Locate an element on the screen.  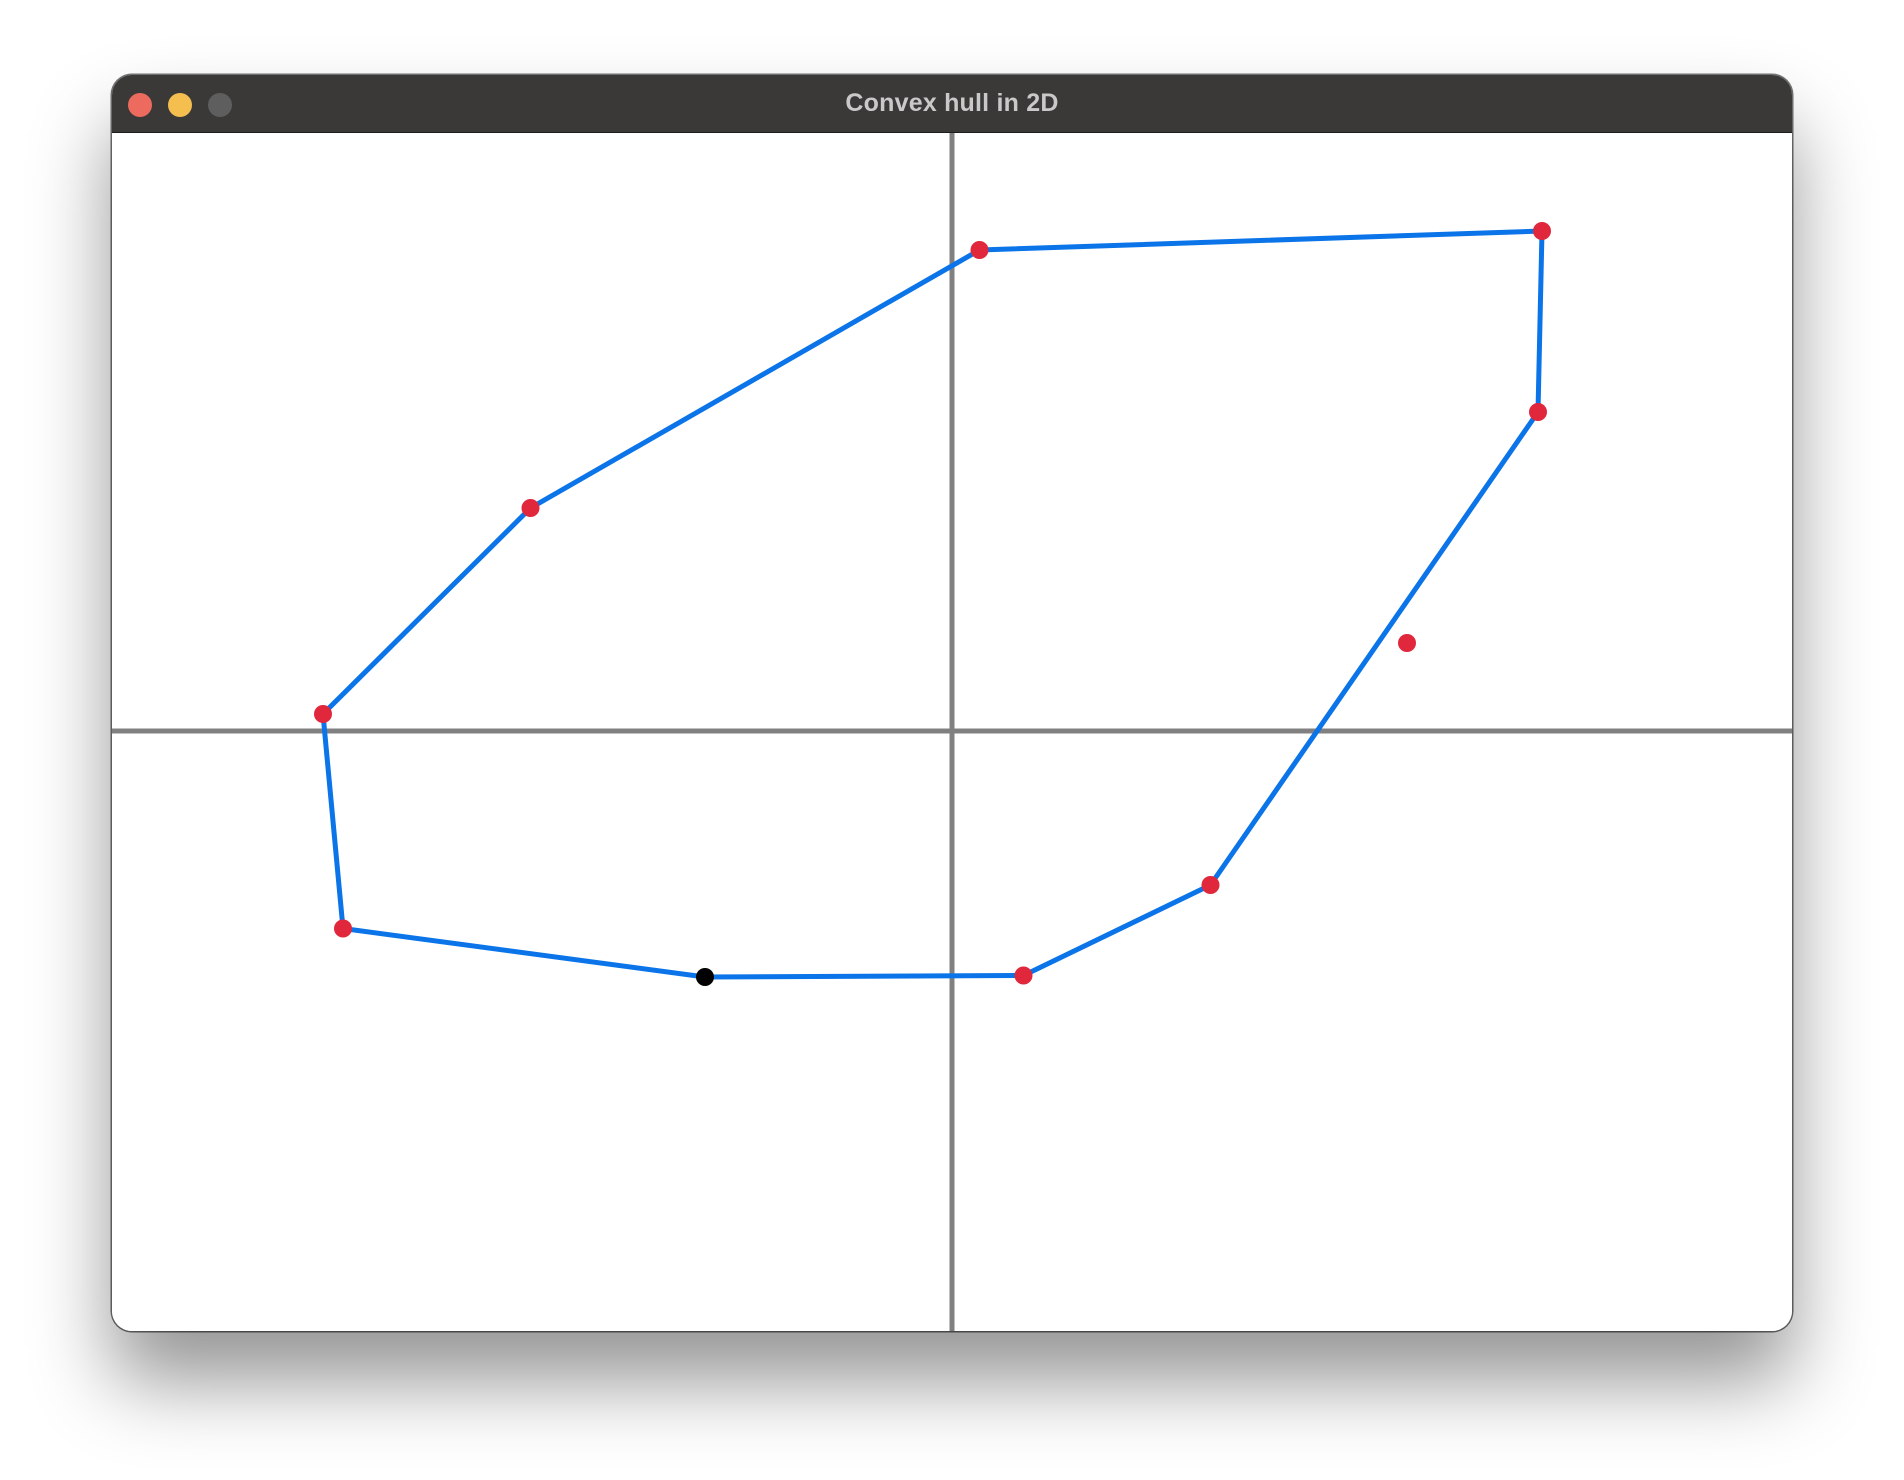
interior-point is located at coordinates (1407, 643).